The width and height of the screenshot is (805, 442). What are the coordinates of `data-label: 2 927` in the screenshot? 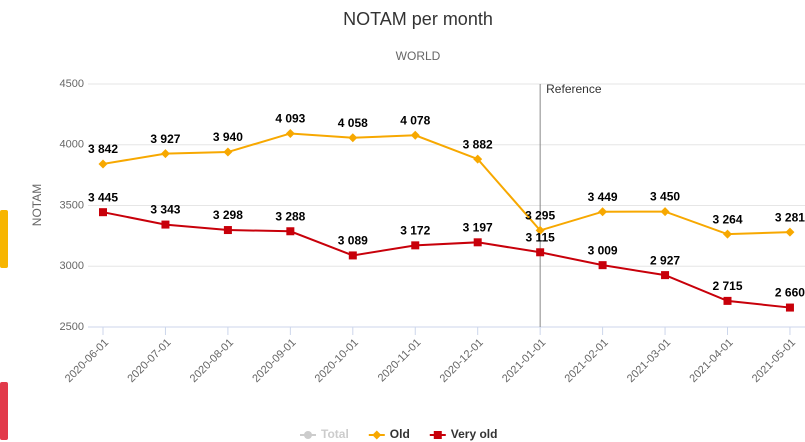 It's located at (665, 260).